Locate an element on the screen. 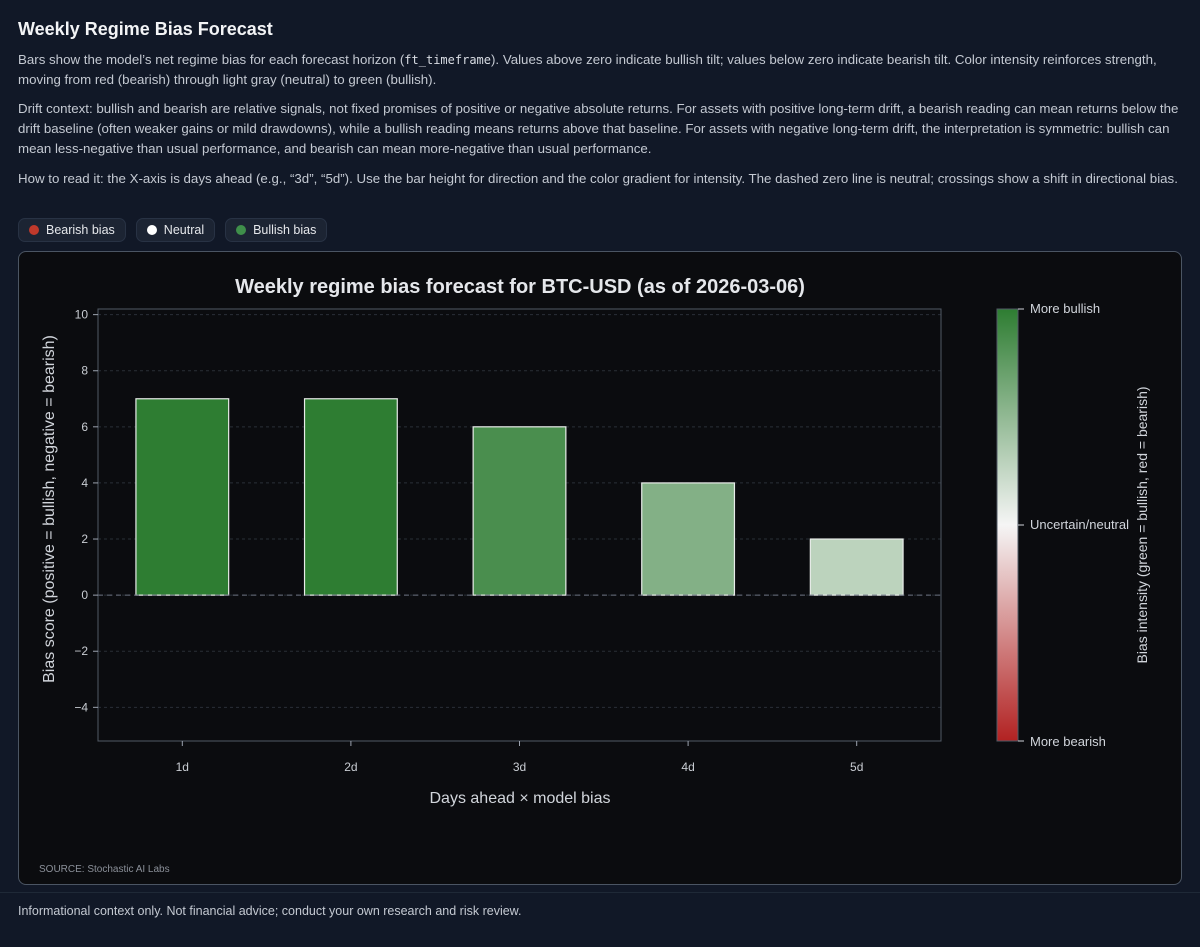 The image size is (1200, 947). x-tick-label-4d: 4d is located at coordinates (687, 767).